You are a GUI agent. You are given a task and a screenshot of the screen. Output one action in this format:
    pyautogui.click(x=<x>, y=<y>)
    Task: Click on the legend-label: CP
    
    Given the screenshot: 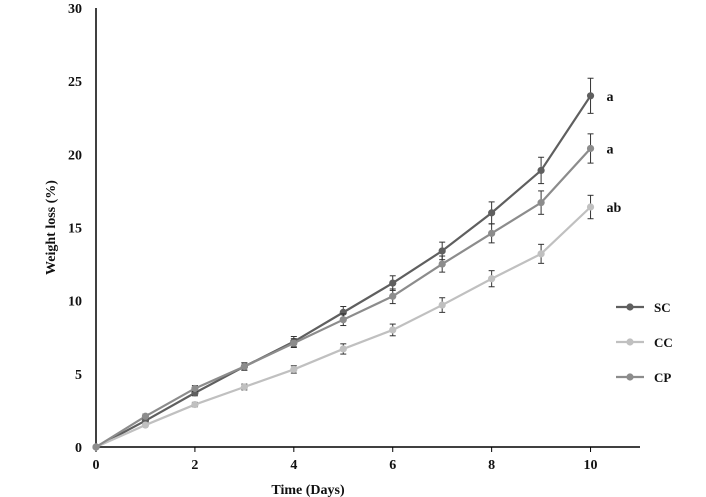 What is the action you would take?
    pyautogui.click(x=662, y=377)
    